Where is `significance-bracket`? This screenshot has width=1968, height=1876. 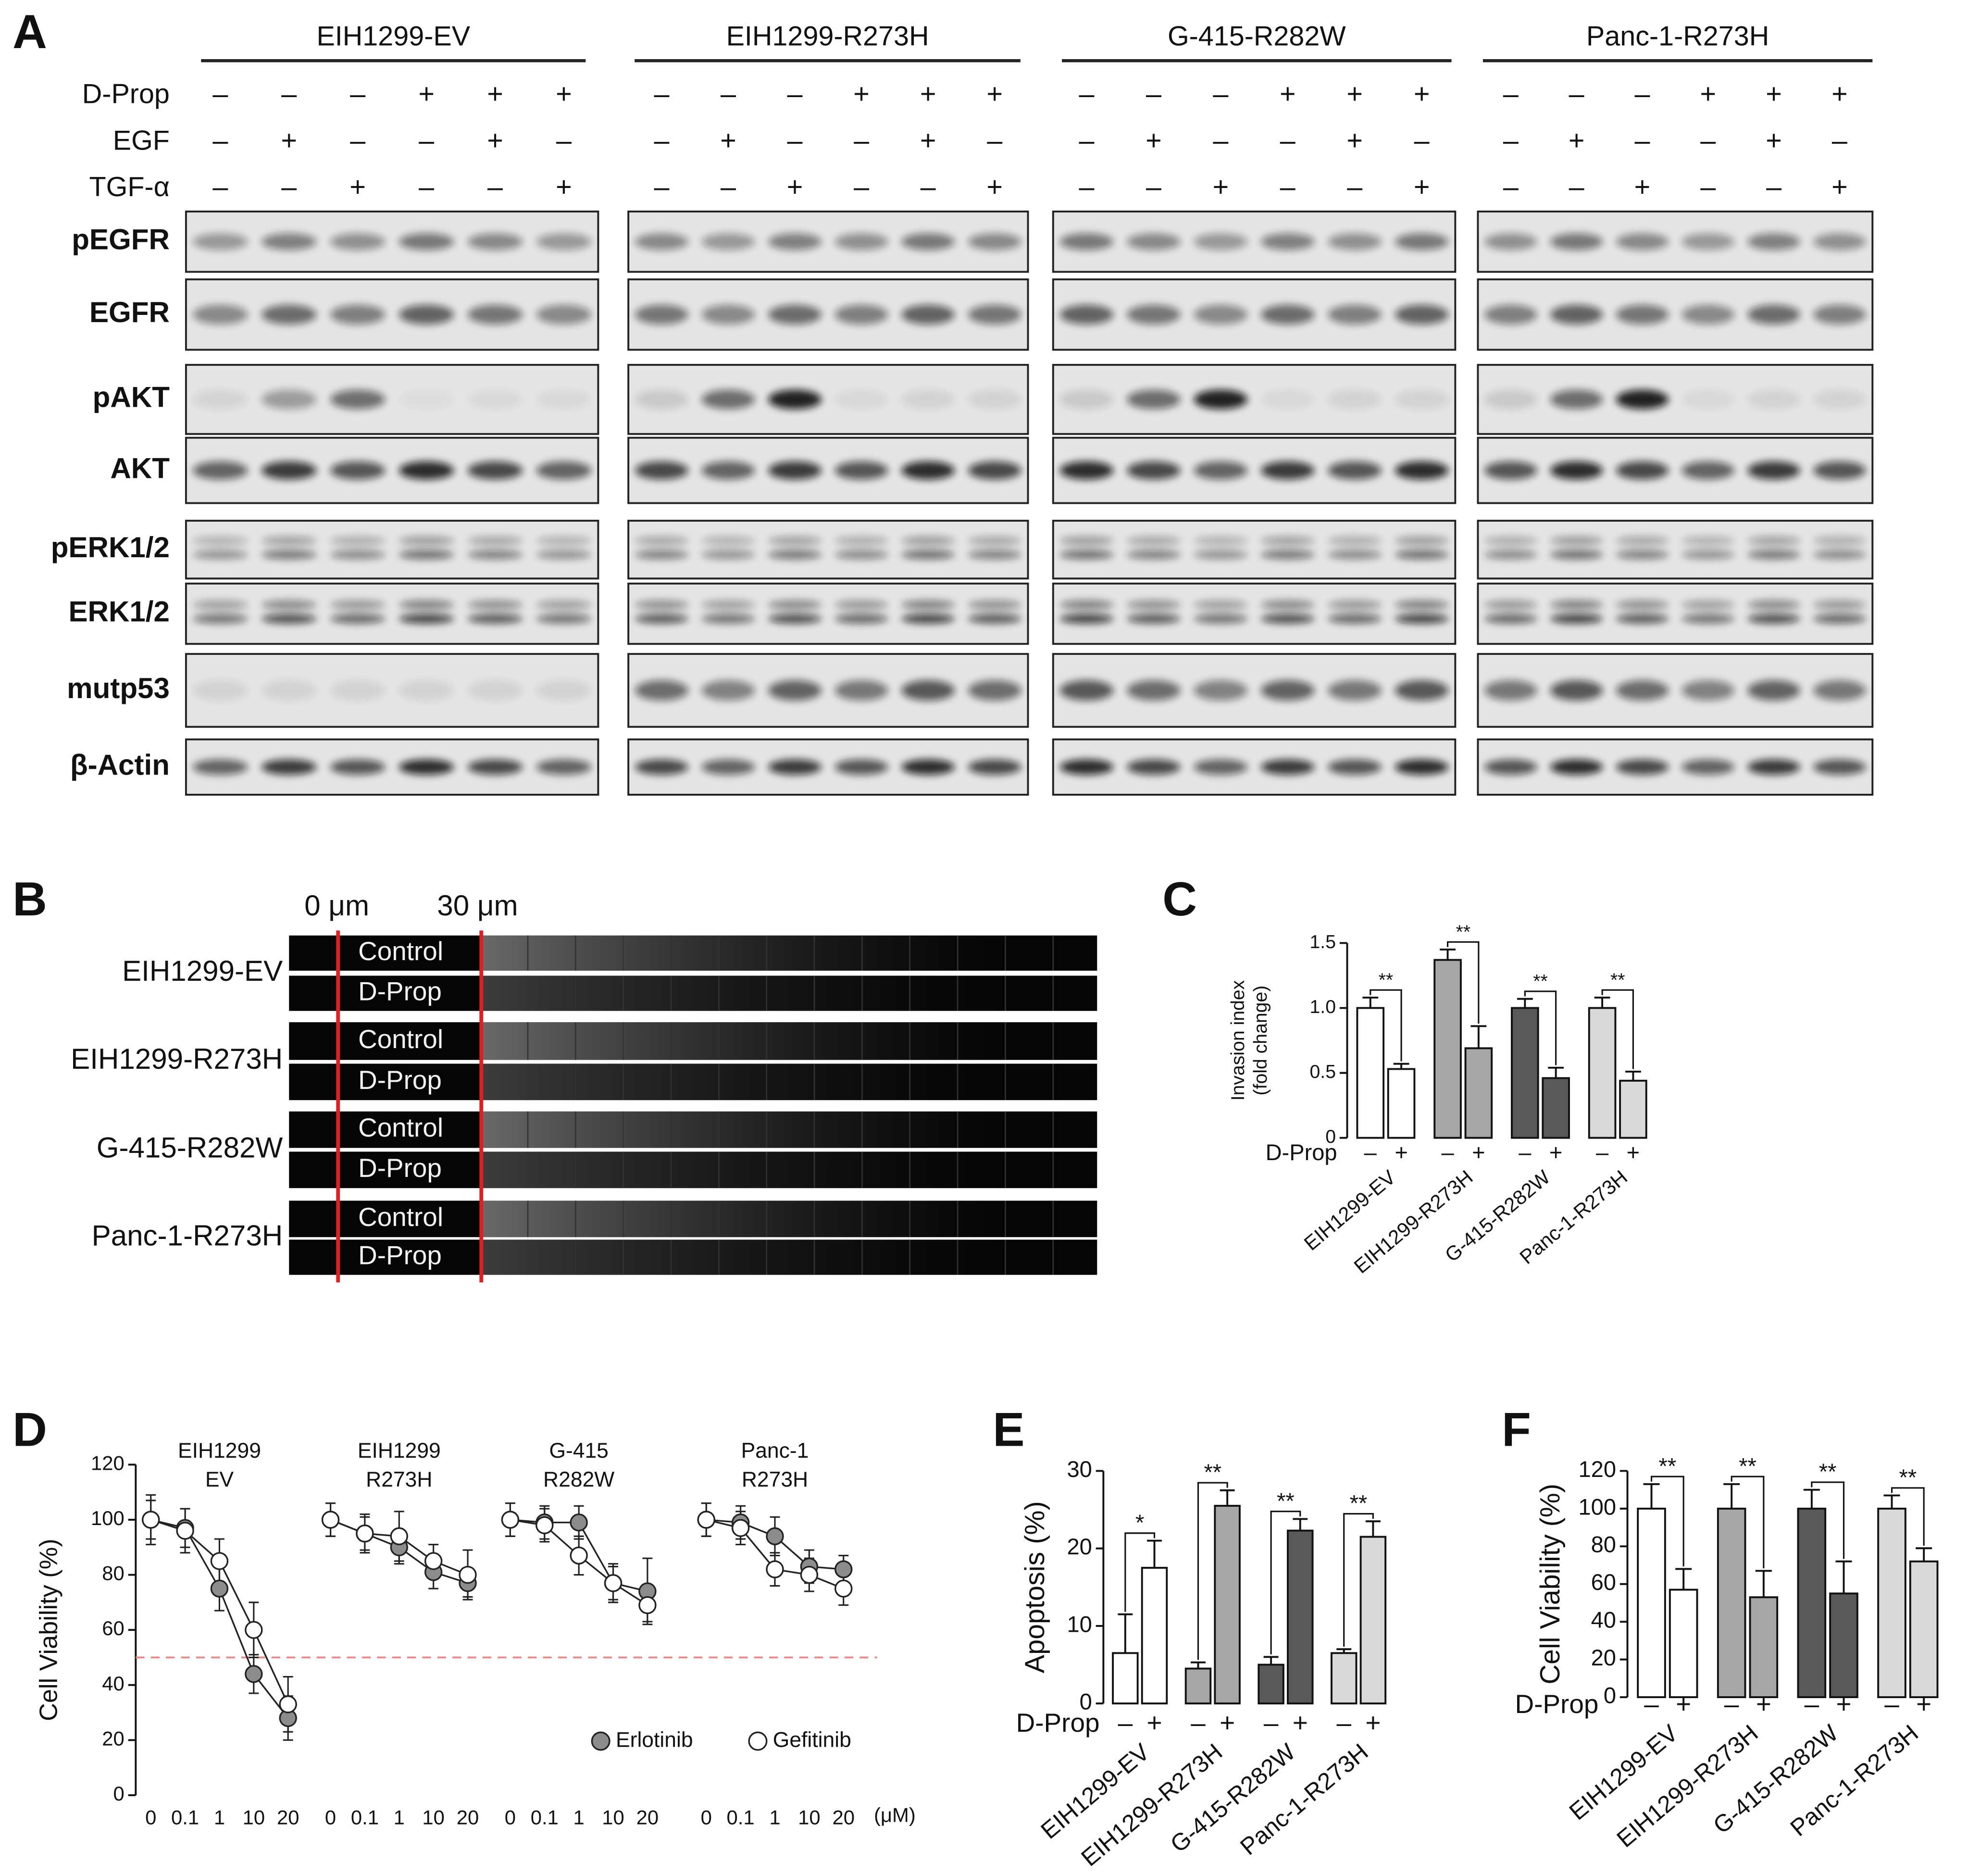 significance-bracket is located at coordinates (1463, 982).